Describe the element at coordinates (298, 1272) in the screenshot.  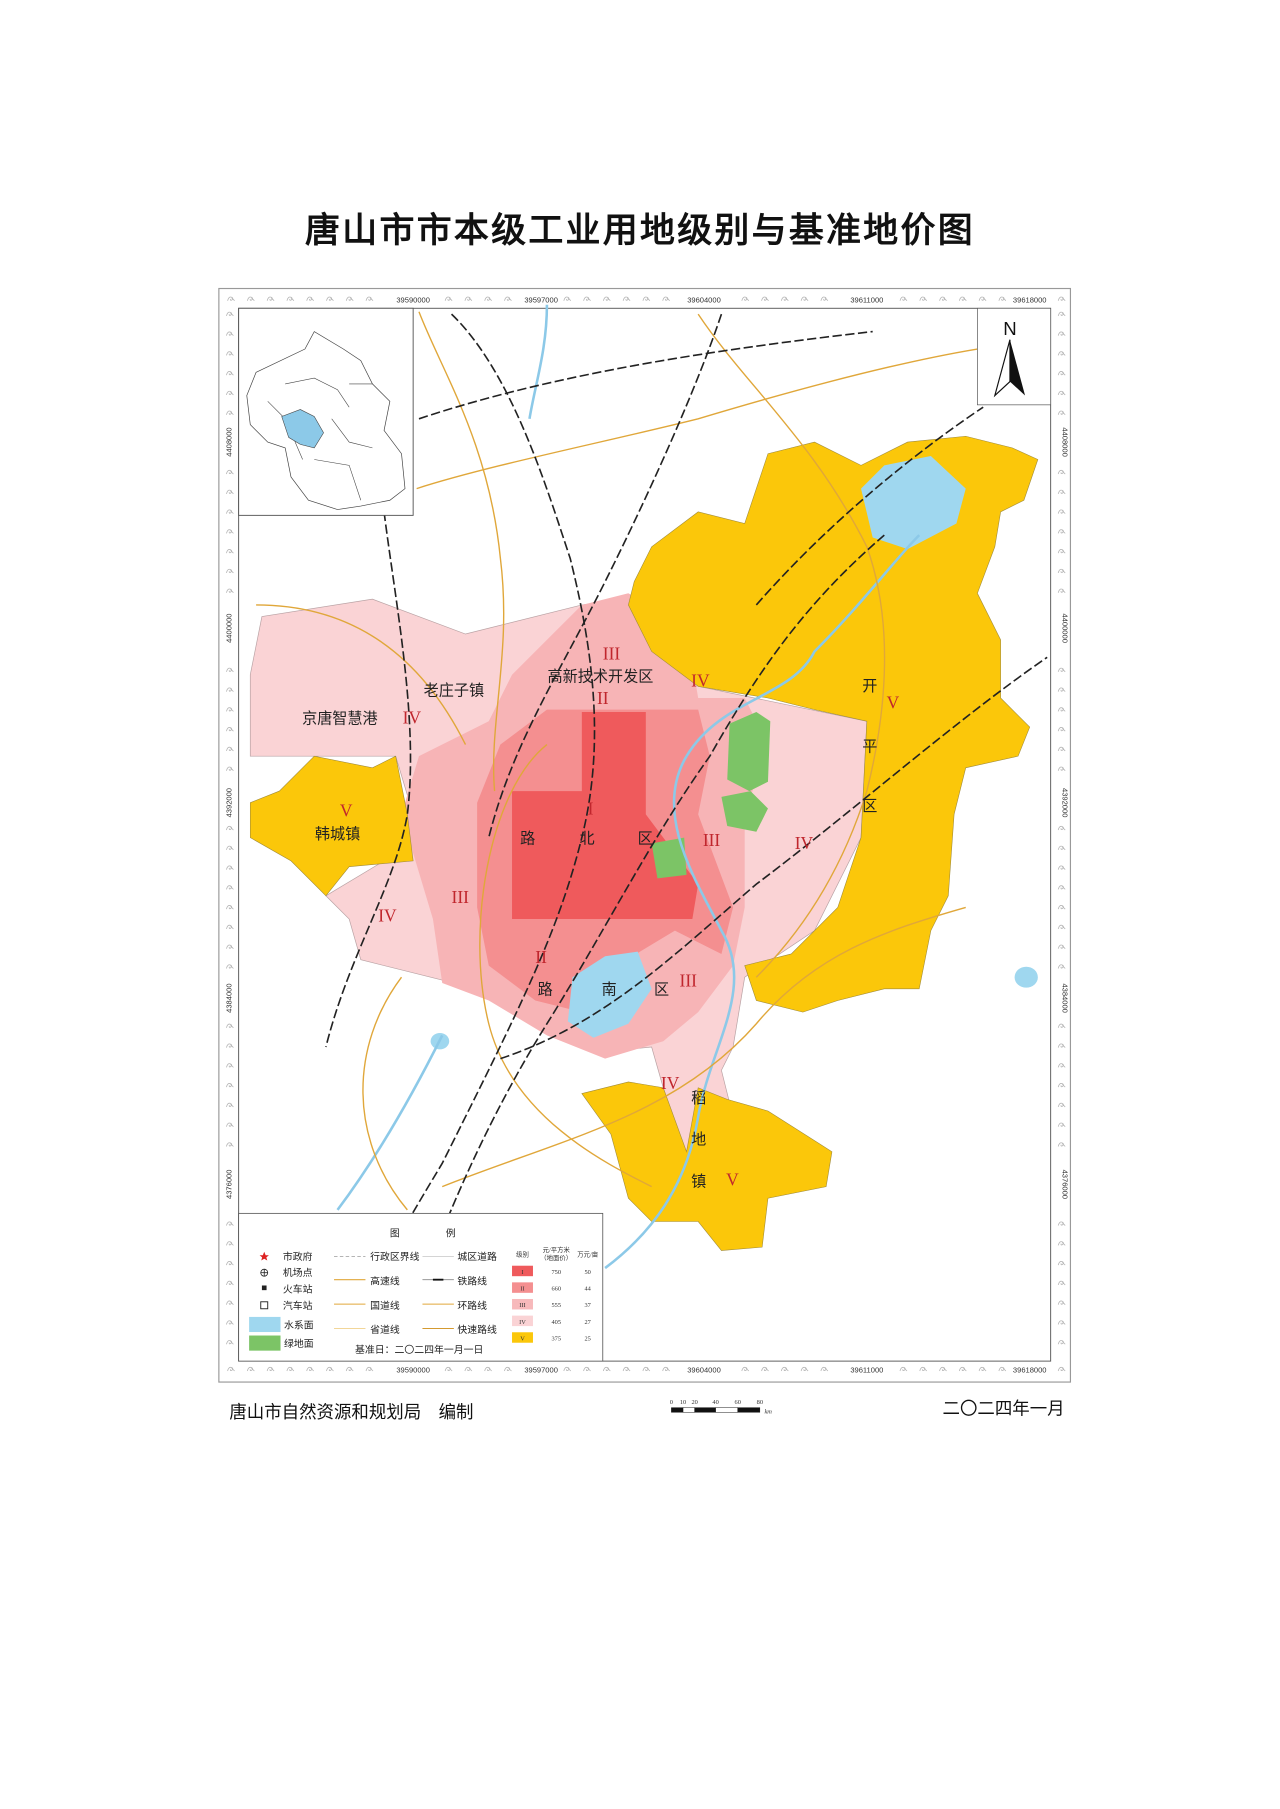
I see `svg-text: 机场点` at that location.